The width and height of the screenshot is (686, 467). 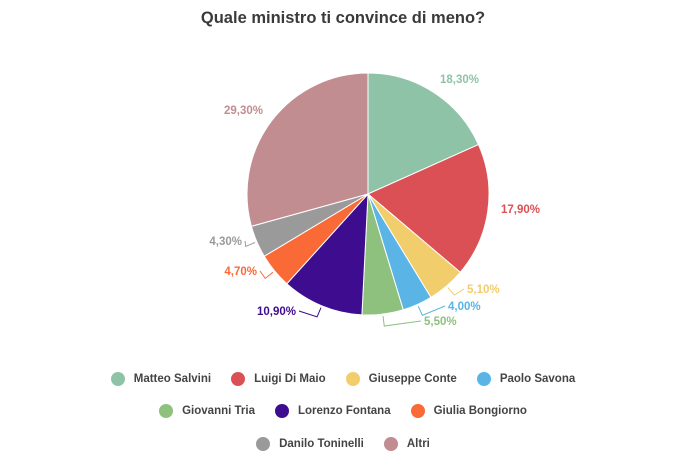 What do you see at coordinates (537, 379) in the screenshot?
I see `legend-label: Paolo Savona` at bounding box center [537, 379].